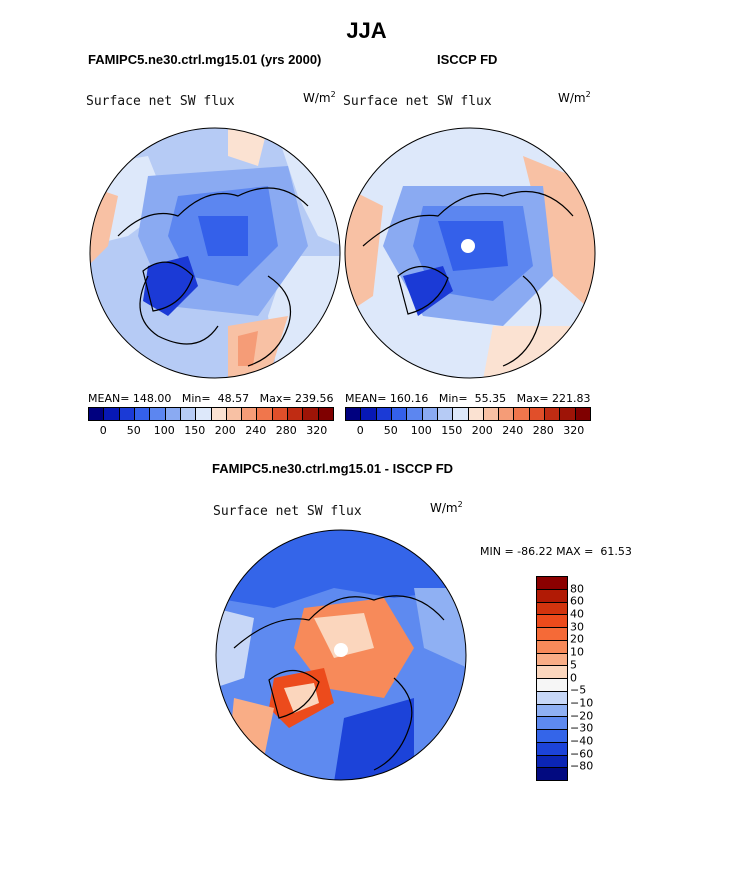  I want to click on diff-panel-label: Surface net SW flux, so click(287, 511).